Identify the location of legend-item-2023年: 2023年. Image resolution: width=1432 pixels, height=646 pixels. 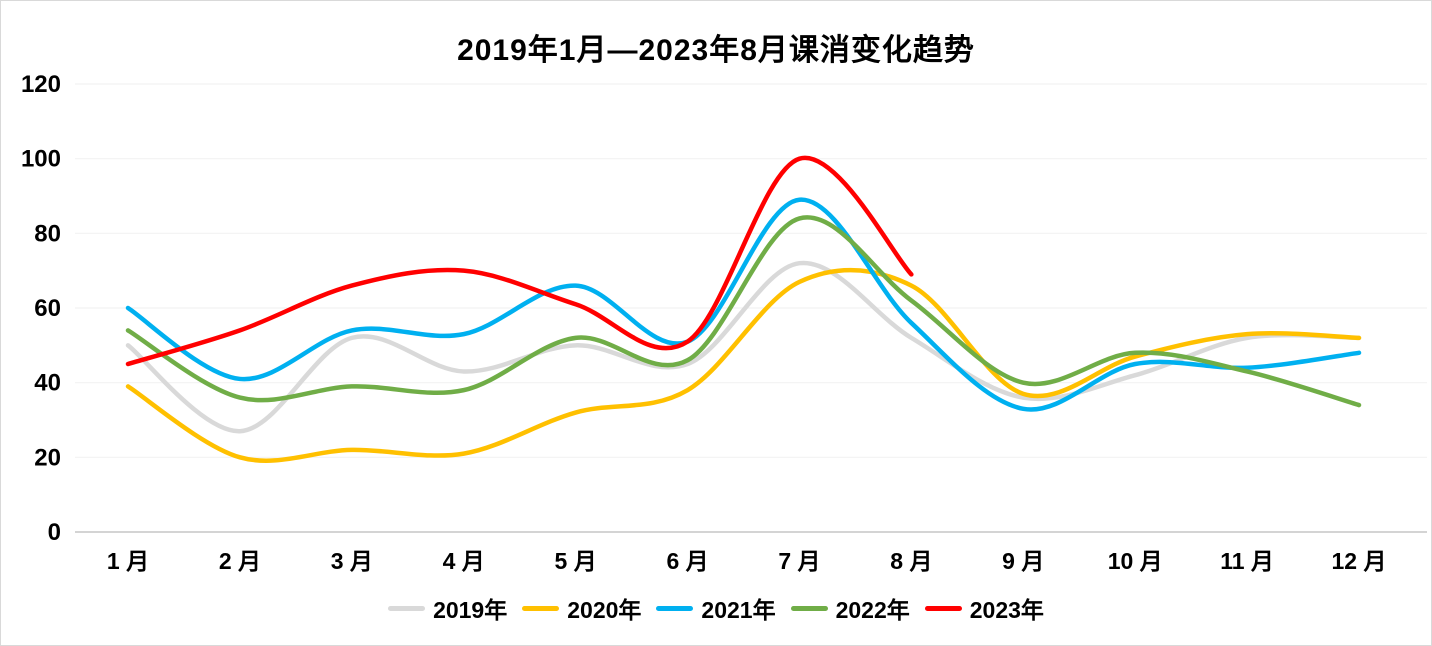
(984, 608).